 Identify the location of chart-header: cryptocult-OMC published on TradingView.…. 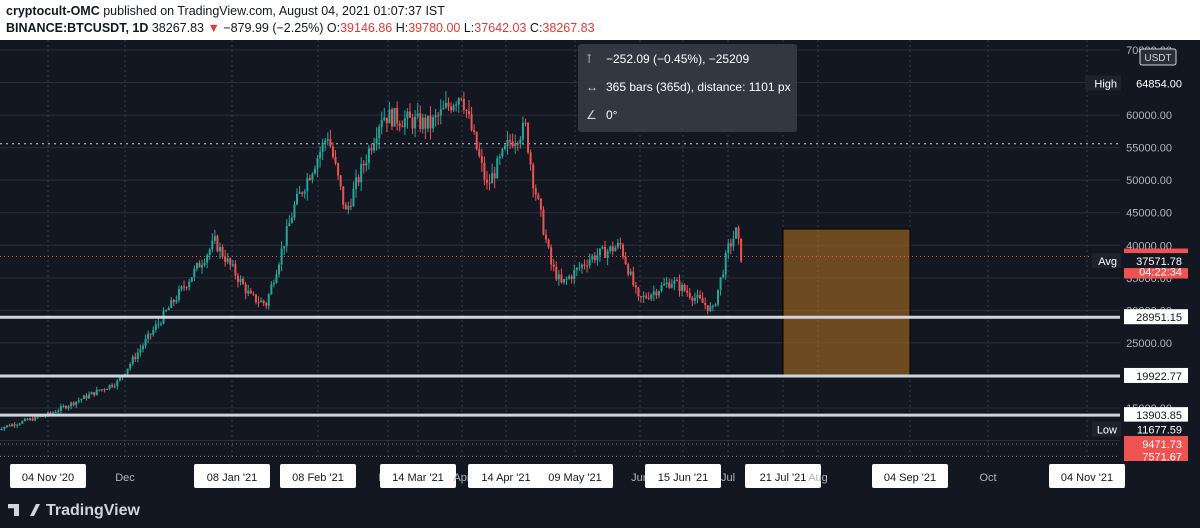
(600, 20).